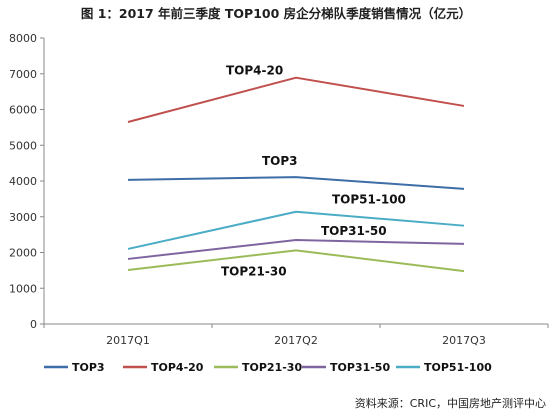 This screenshot has height=417, width=552. What do you see at coordinates (296, 183) in the screenshot?
I see `series-line-top3` at bounding box center [296, 183].